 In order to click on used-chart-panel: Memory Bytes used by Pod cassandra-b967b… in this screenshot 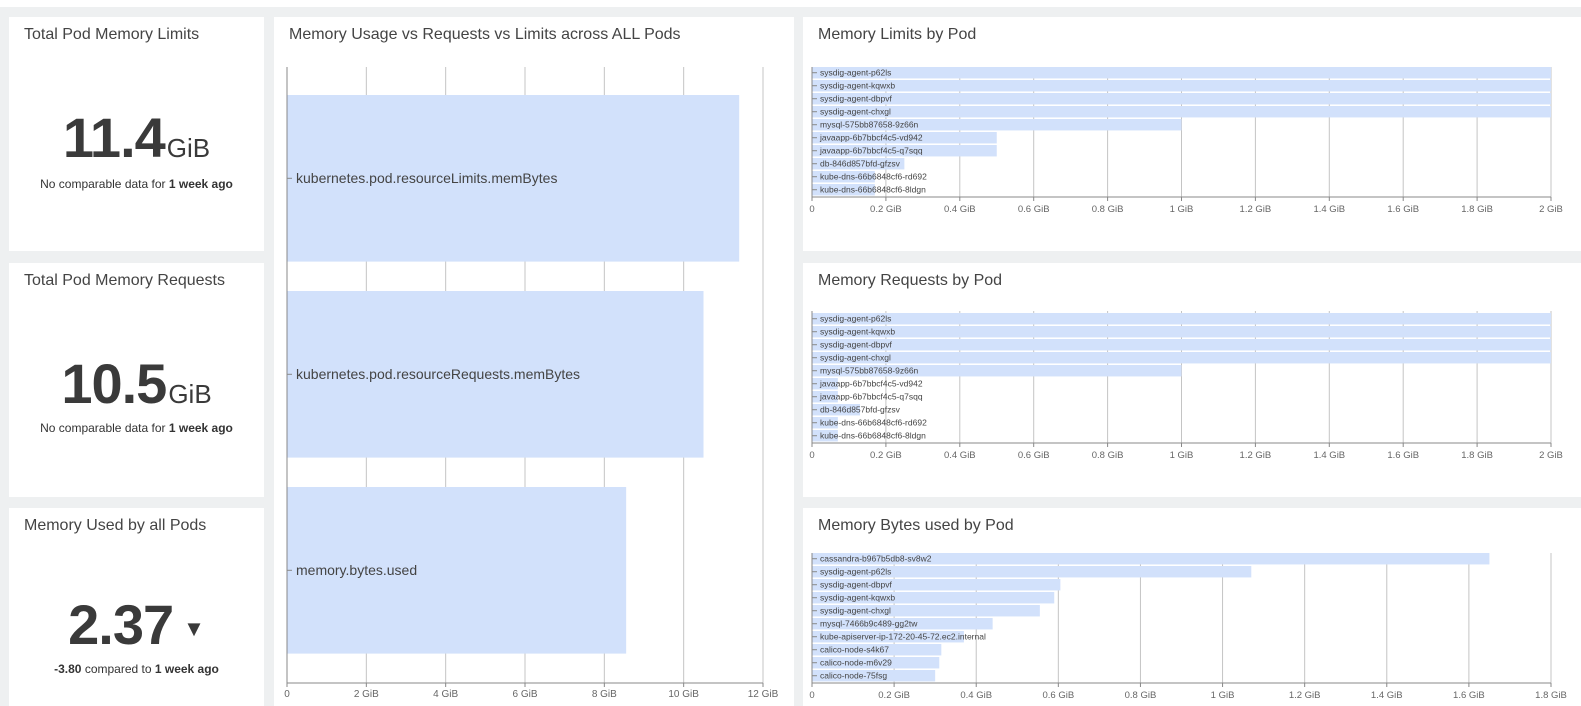, I will do `click(1192, 607)`.